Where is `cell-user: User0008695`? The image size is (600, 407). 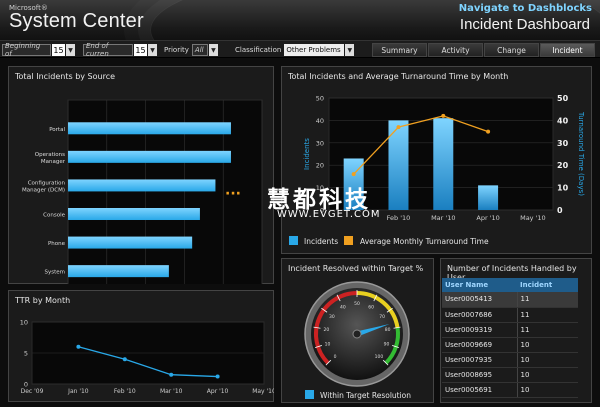 cell-user: User0008695 is located at coordinates (480, 375).